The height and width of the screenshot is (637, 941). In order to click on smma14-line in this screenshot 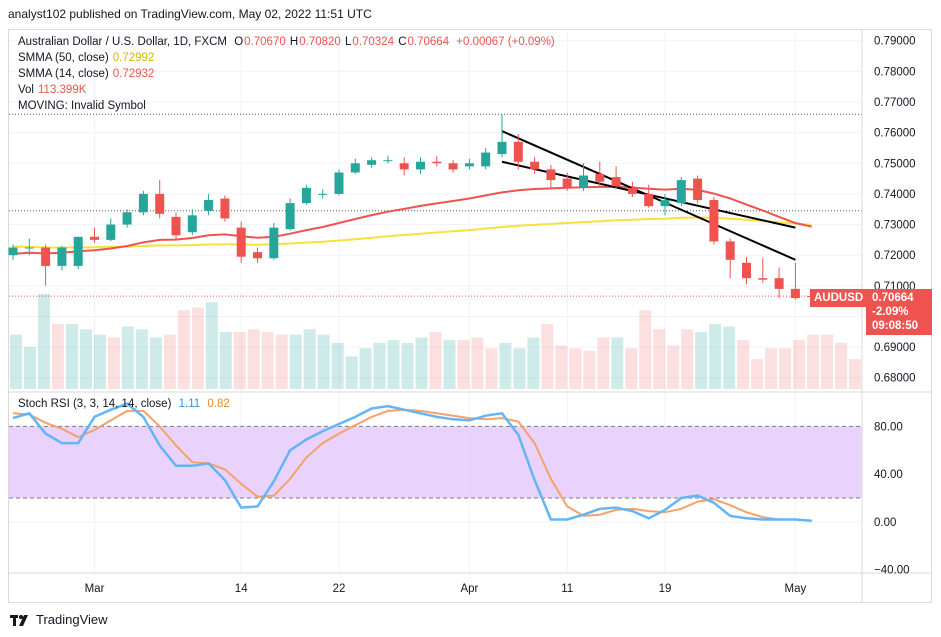, I will do `click(412, 220)`.